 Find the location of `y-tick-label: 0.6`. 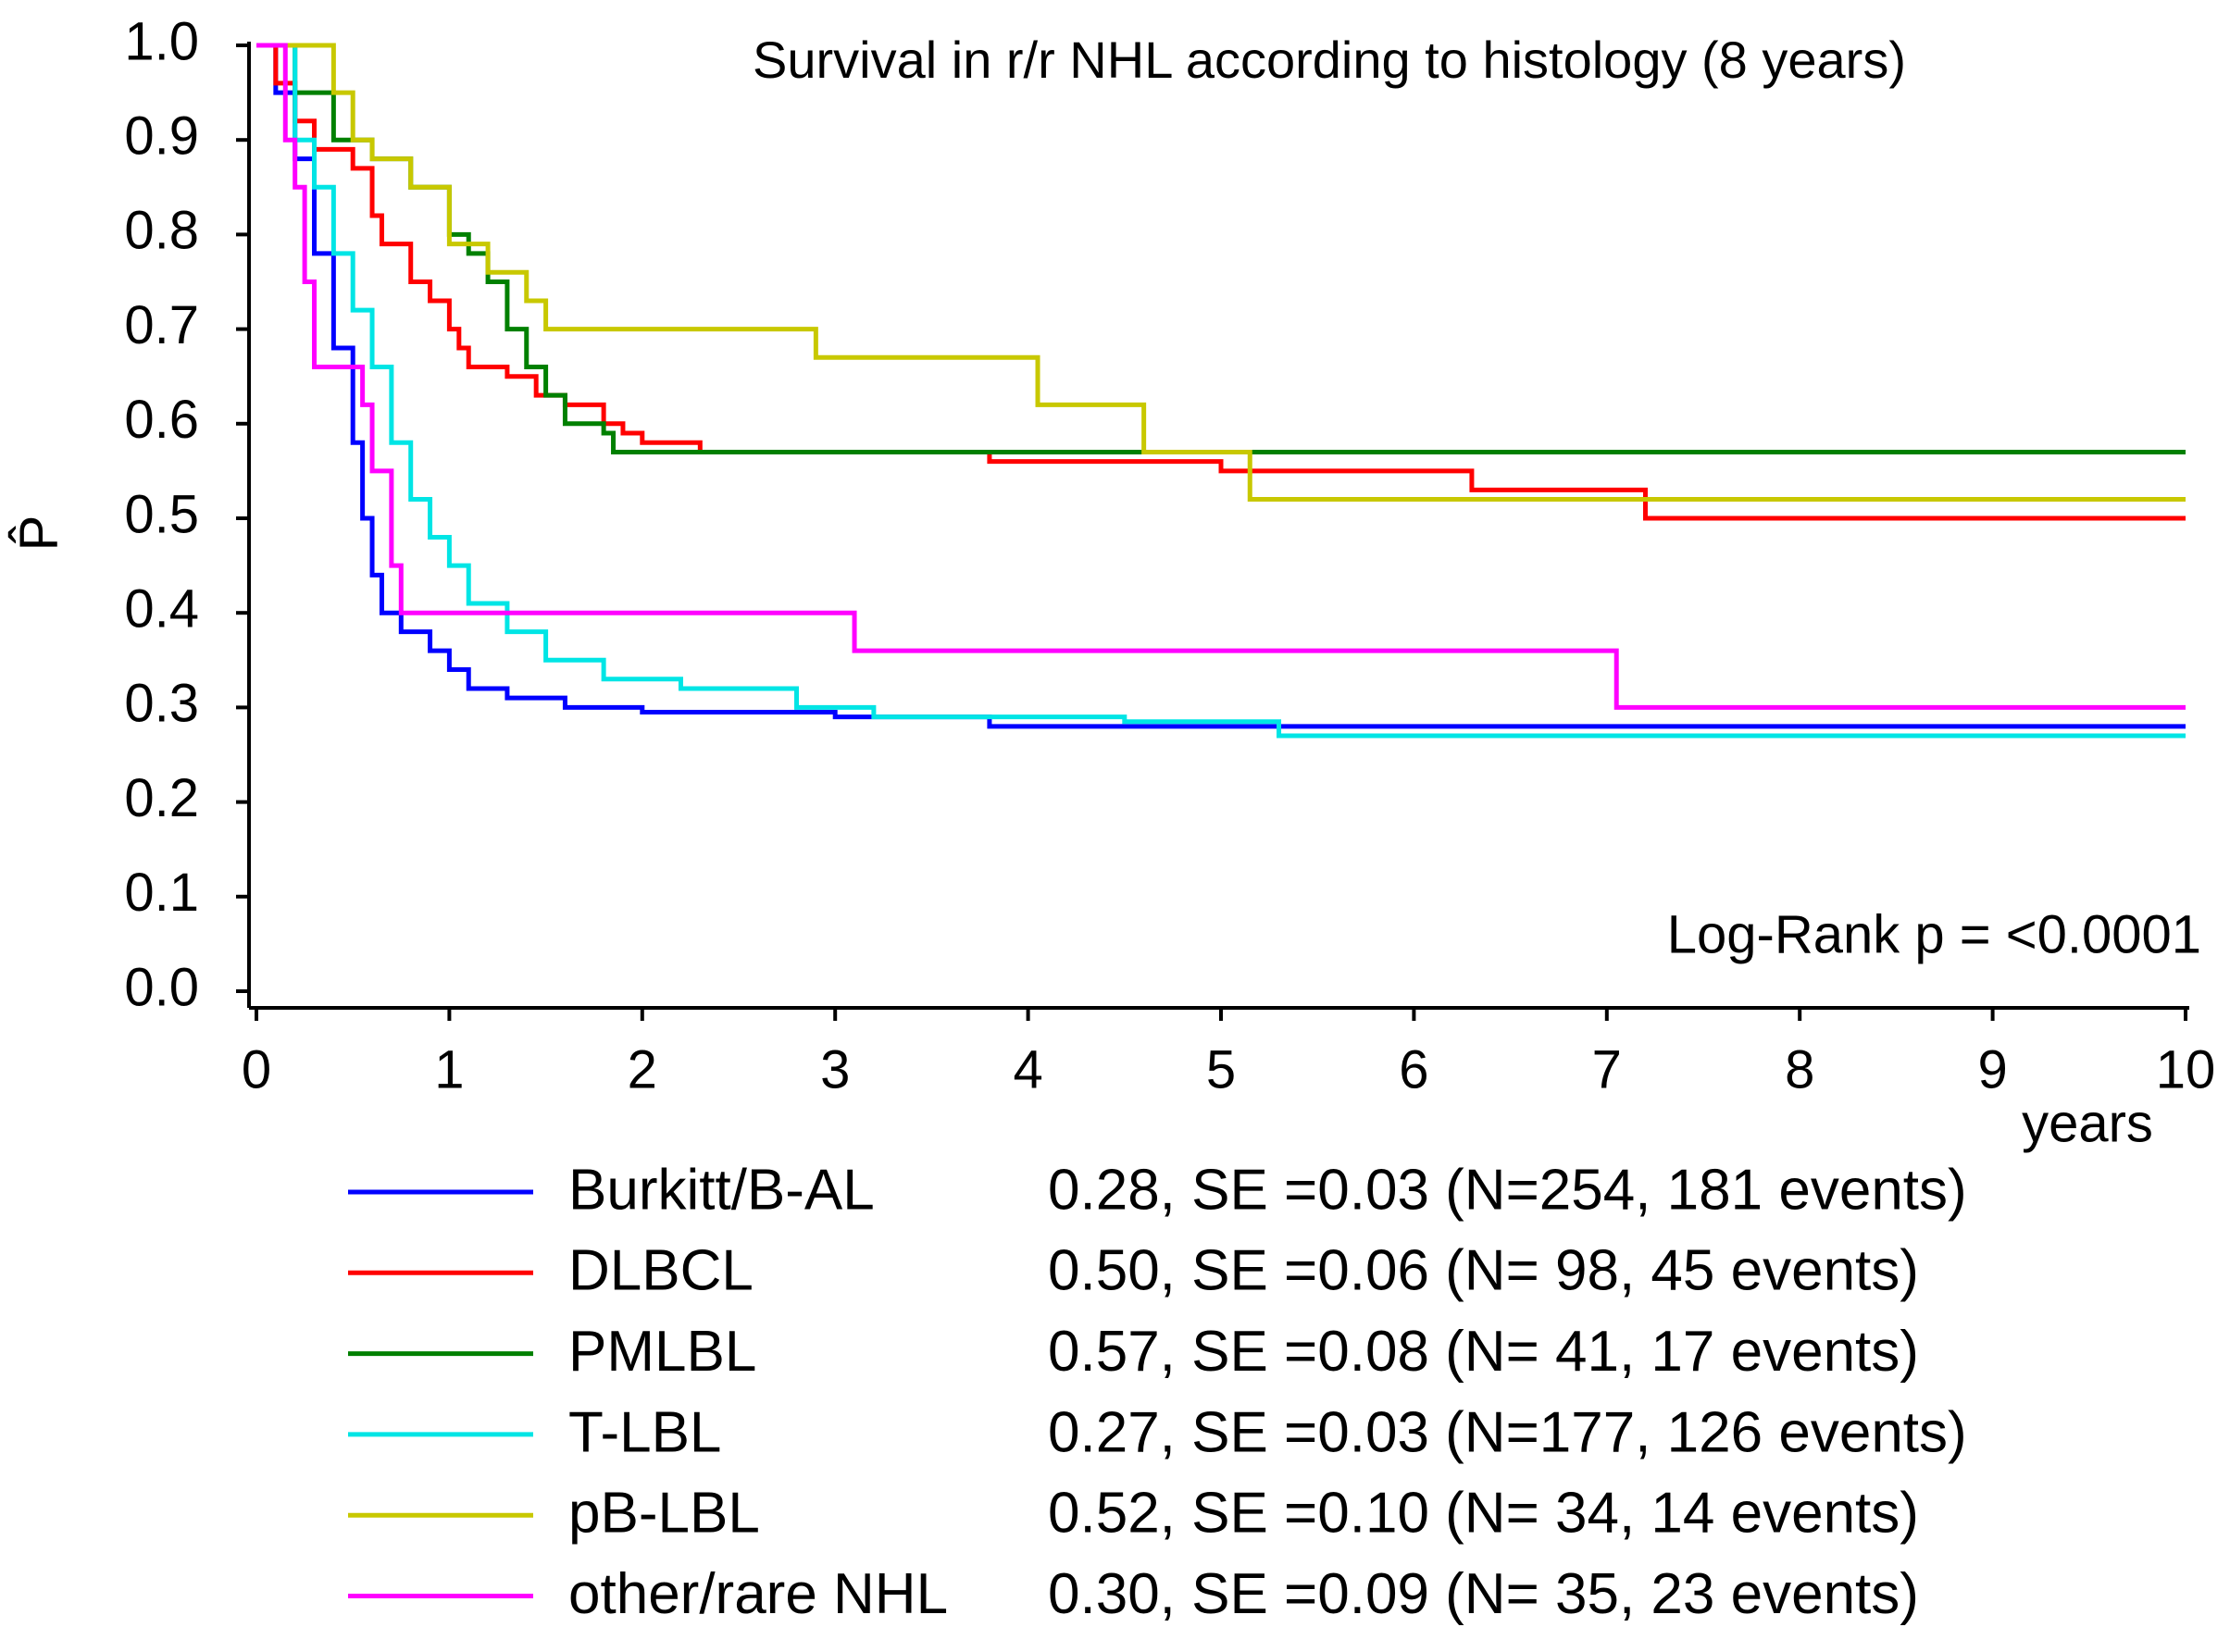

y-tick-label: 0.6 is located at coordinates (161, 420).